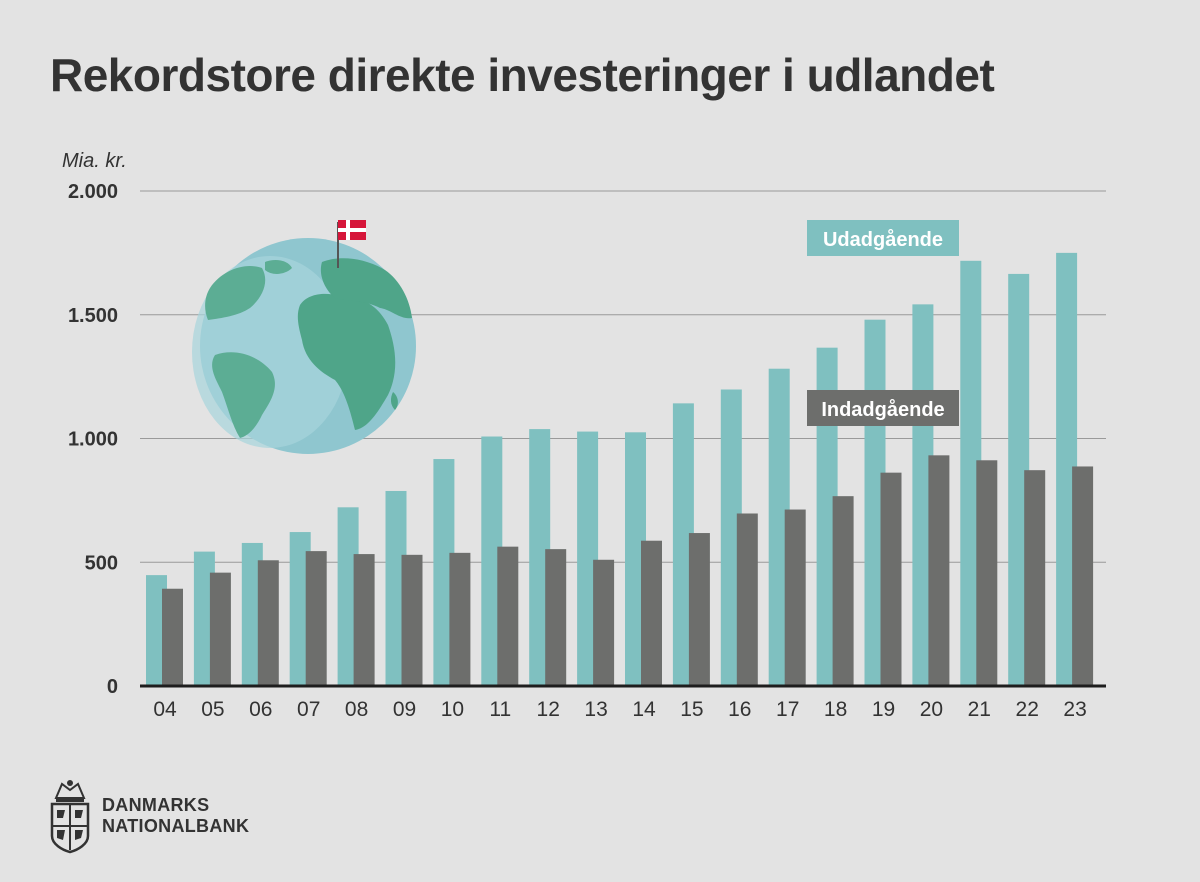 The image size is (1200, 882). I want to click on y-tick-label: 0, so click(112, 687).